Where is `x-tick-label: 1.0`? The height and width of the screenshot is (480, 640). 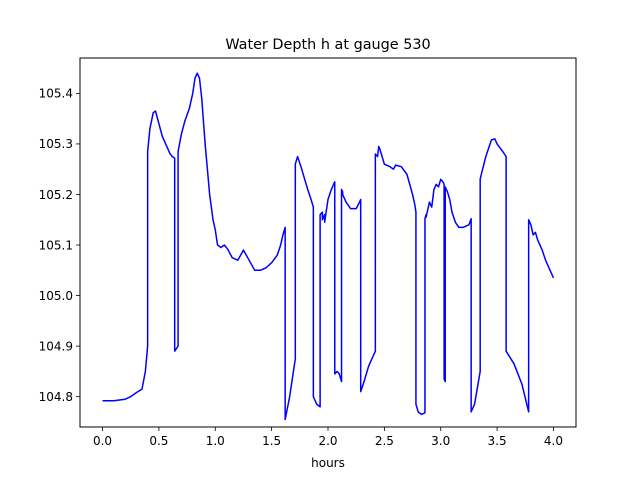
x-tick-label: 1.0 is located at coordinates (215, 441).